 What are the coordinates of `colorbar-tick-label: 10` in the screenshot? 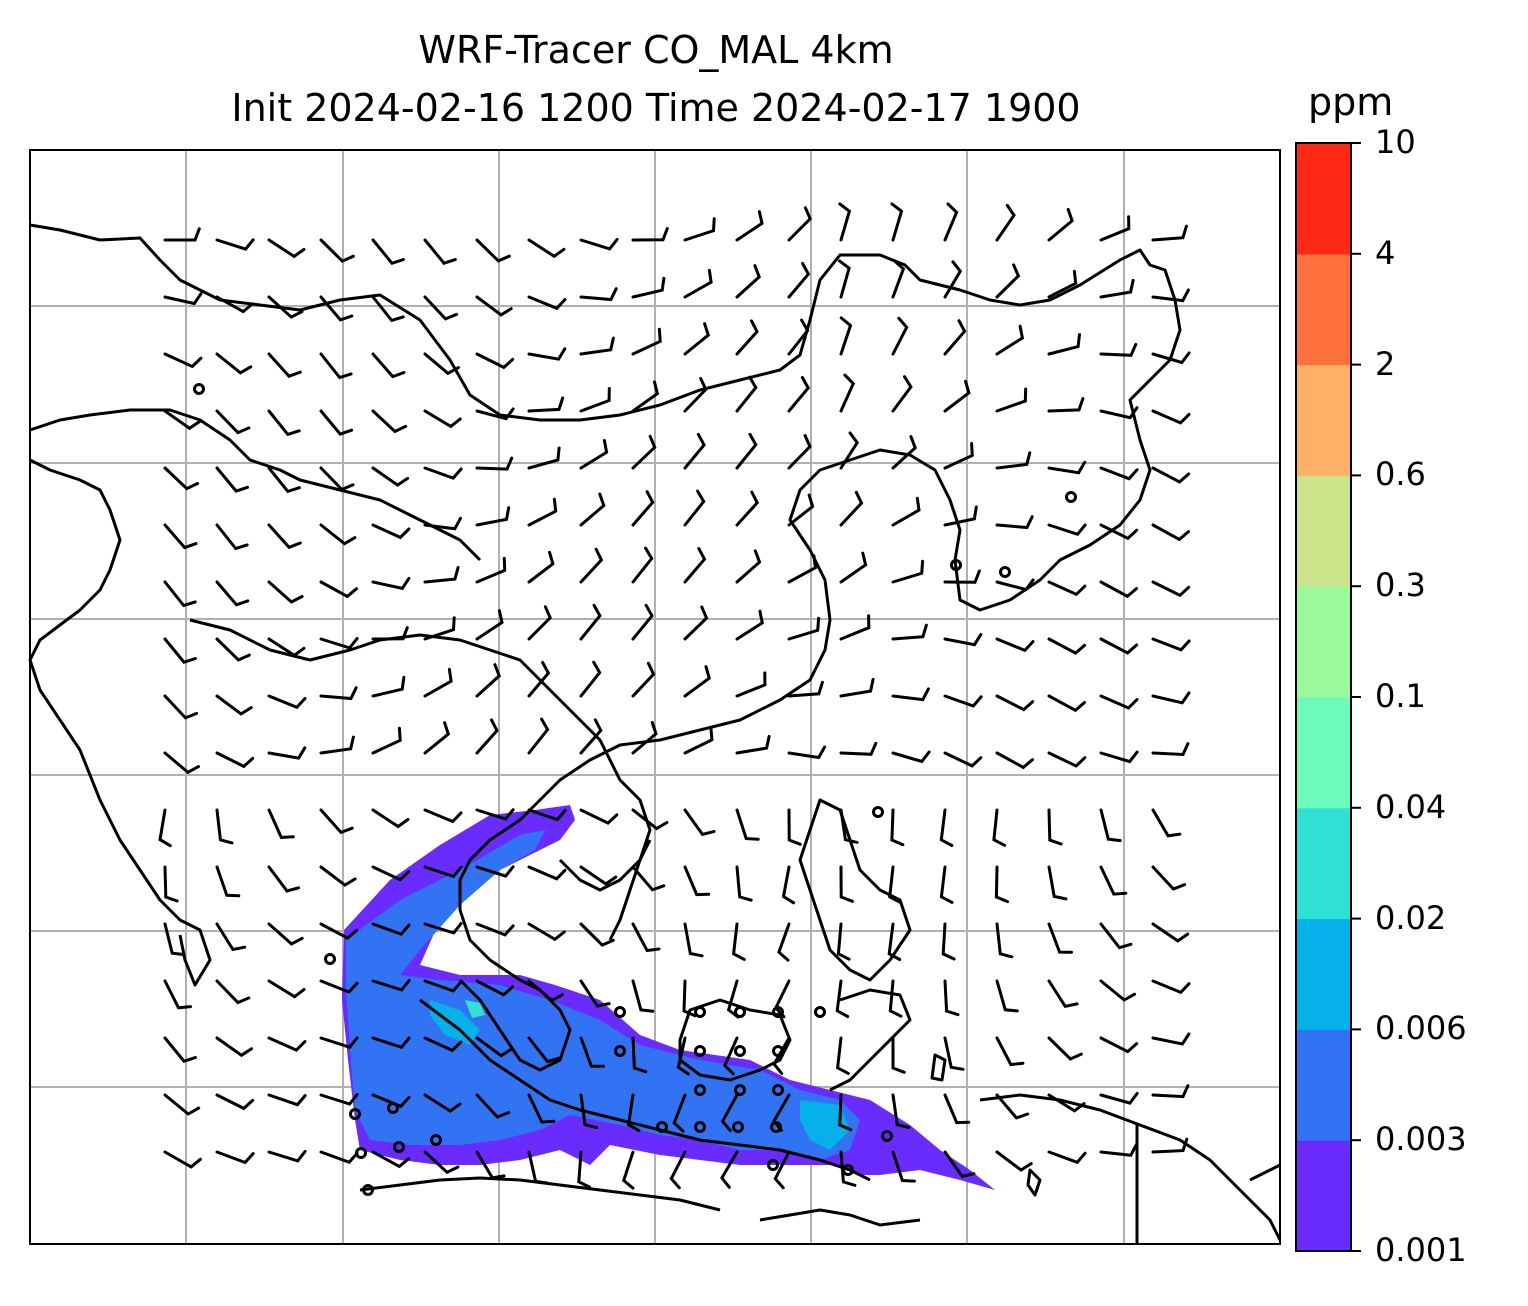 It's located at (1395, 142).